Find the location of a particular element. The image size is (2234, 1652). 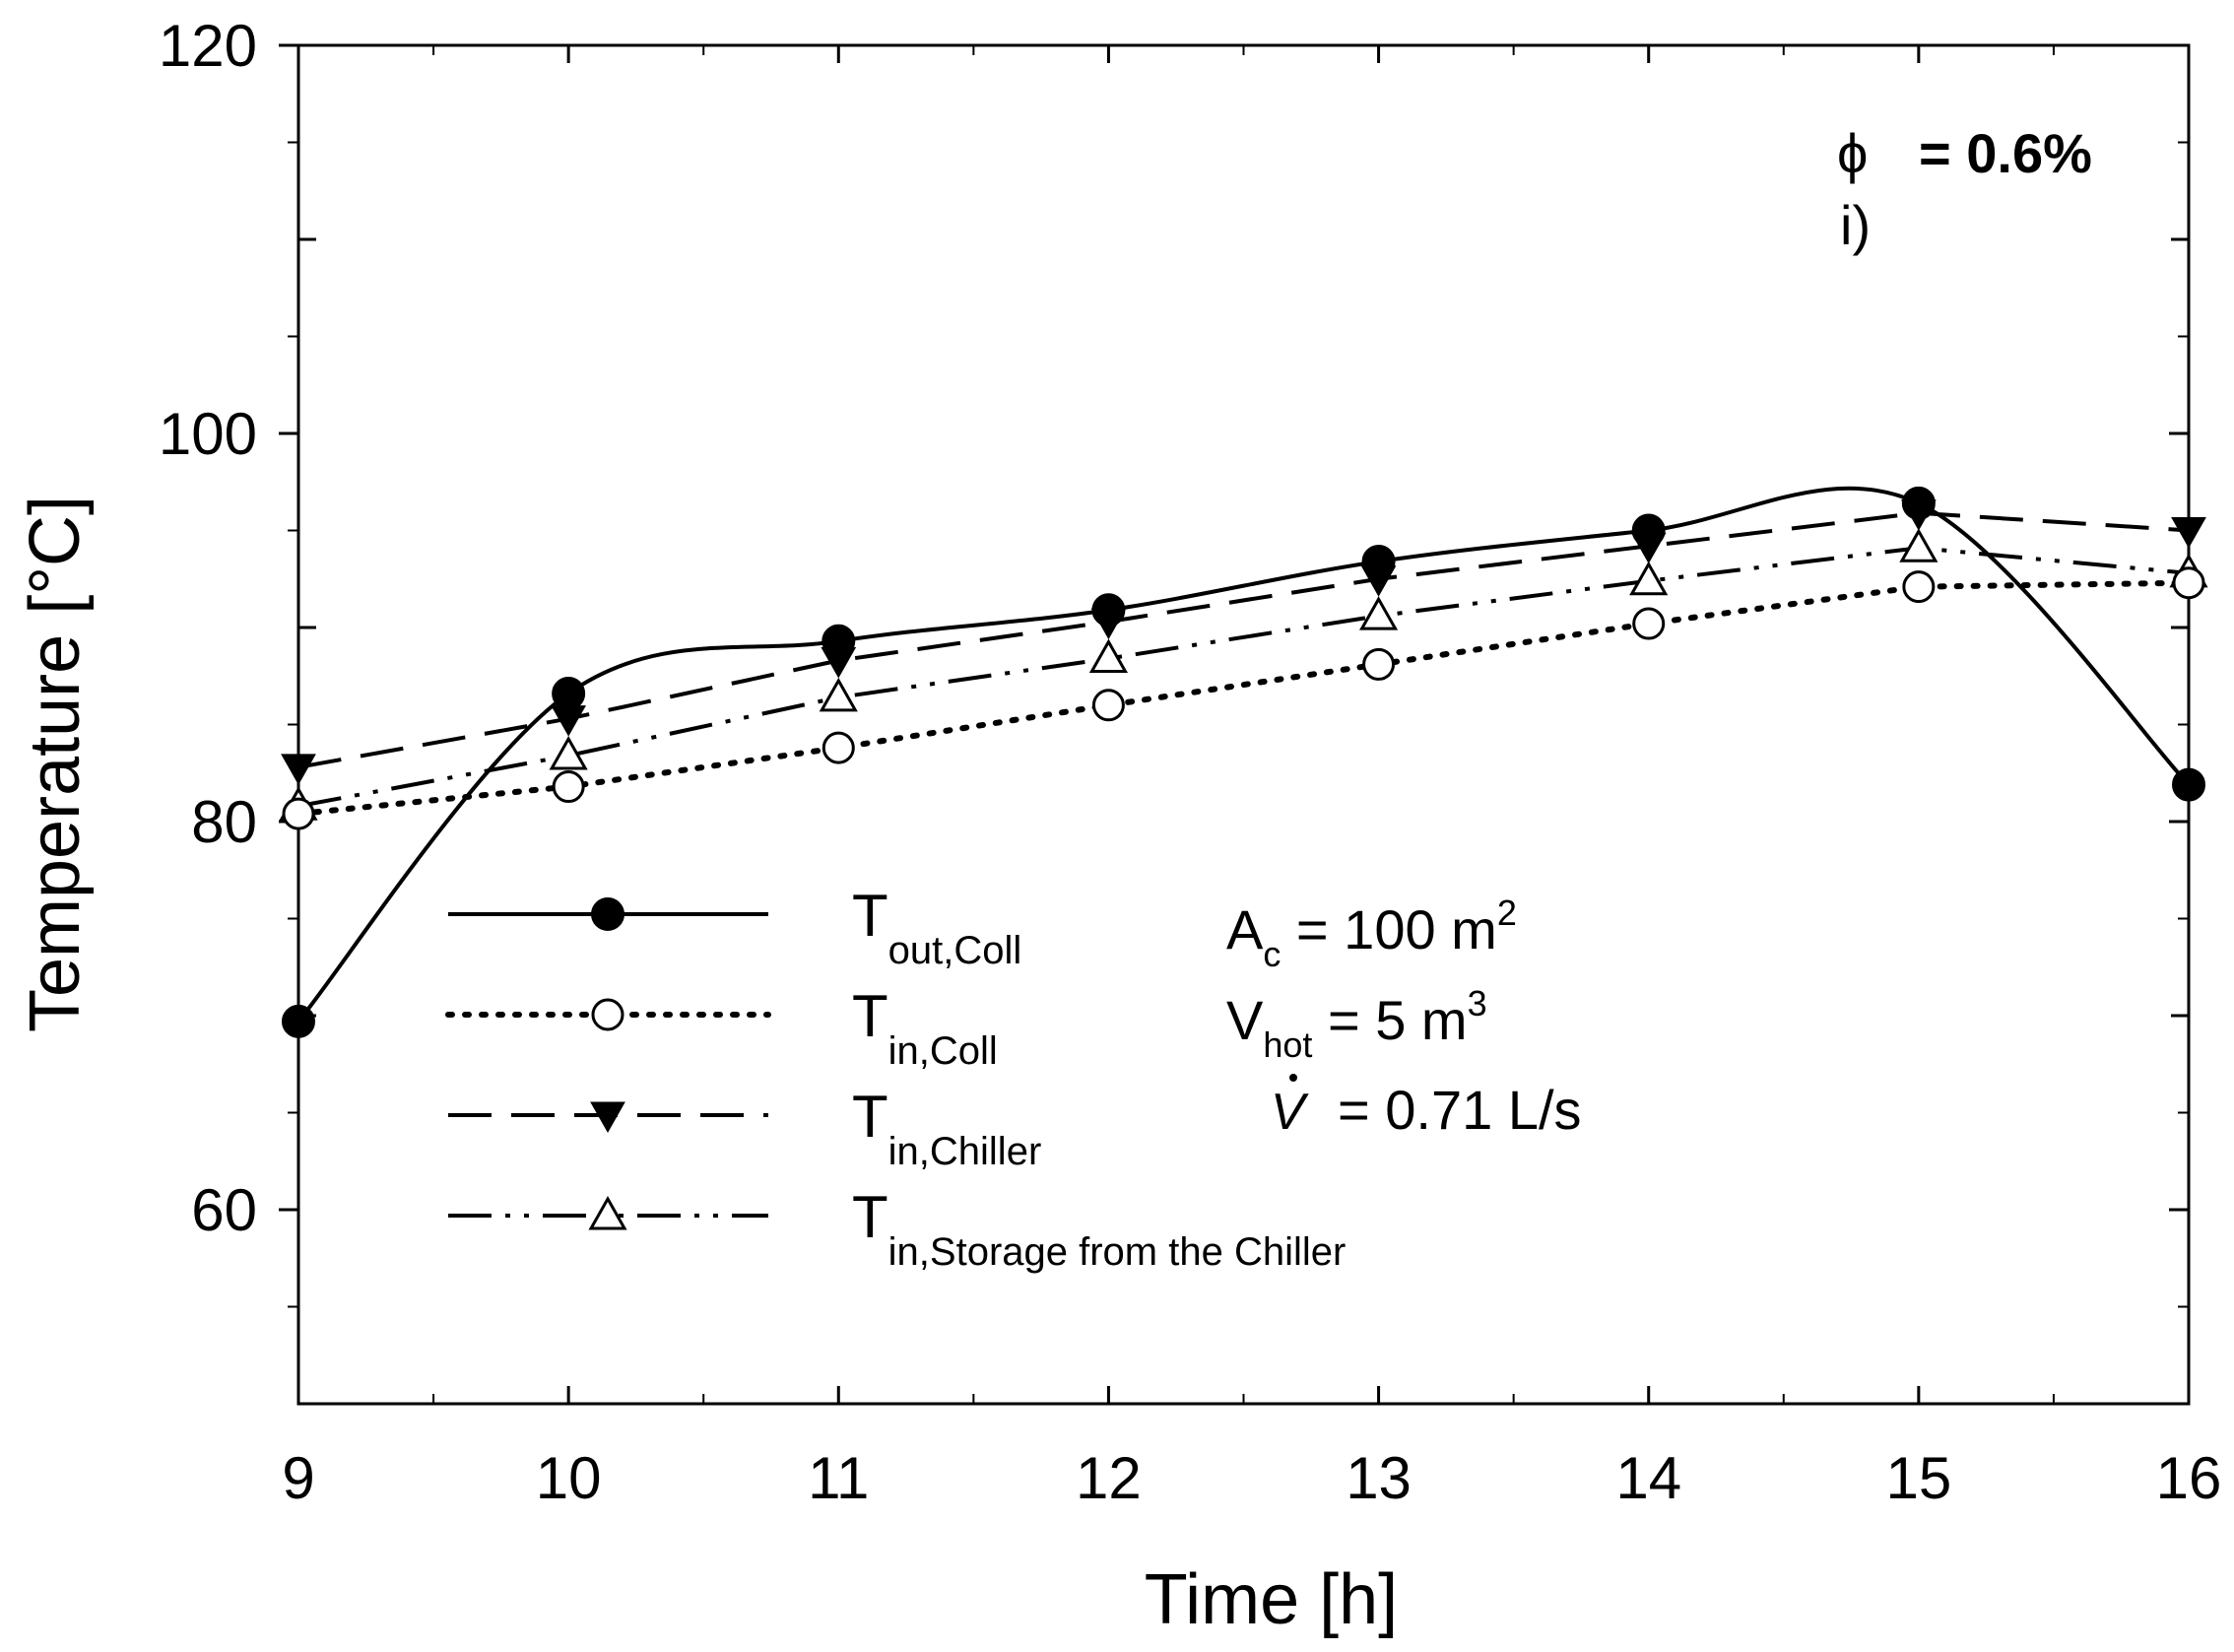

y-tick-label: 60 is located at coordinates (224, 1210).